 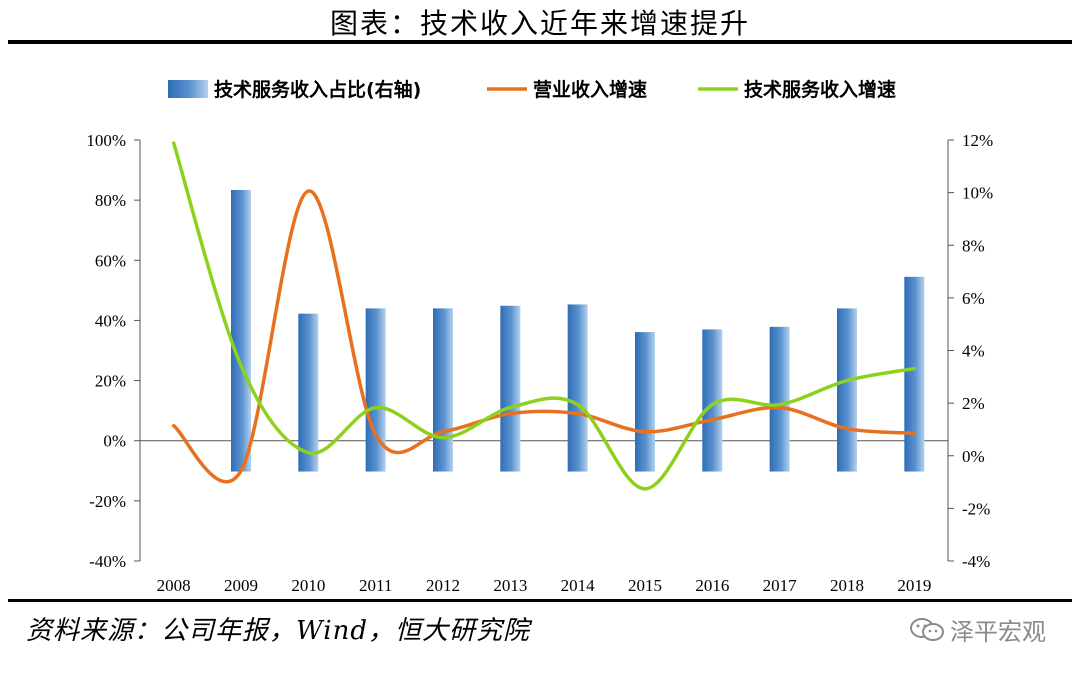 I want to click on right-tick-label: 6%, so click(x=973, y=298).